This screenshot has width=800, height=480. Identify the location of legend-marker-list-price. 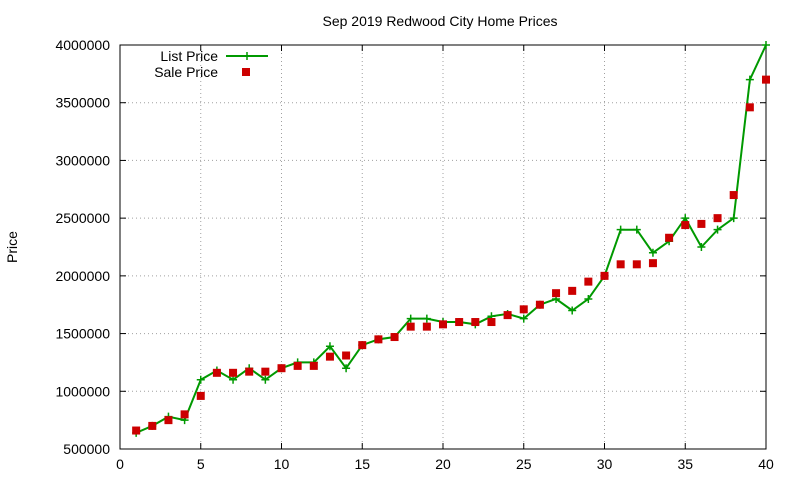
(247, 56).